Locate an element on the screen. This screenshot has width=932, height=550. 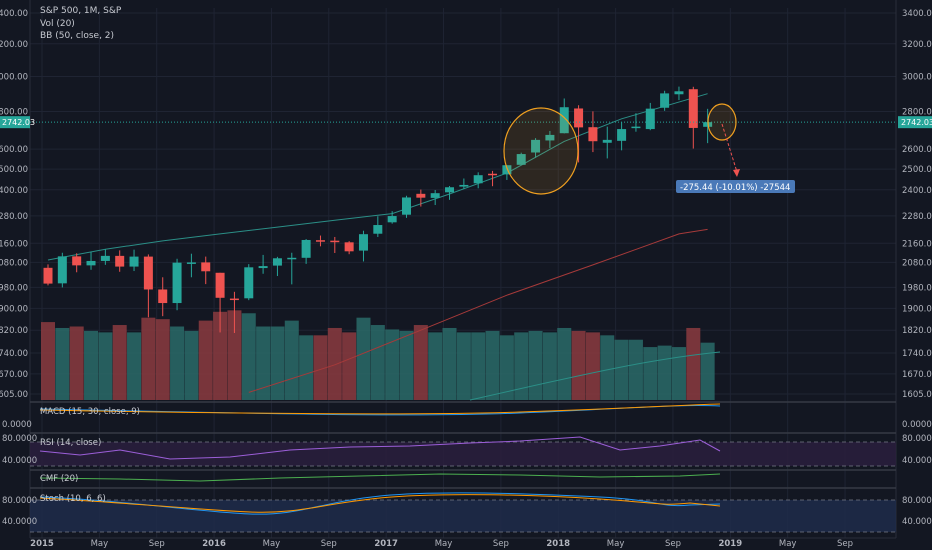
current-price-tag-right is located at coordinates (915, 122).